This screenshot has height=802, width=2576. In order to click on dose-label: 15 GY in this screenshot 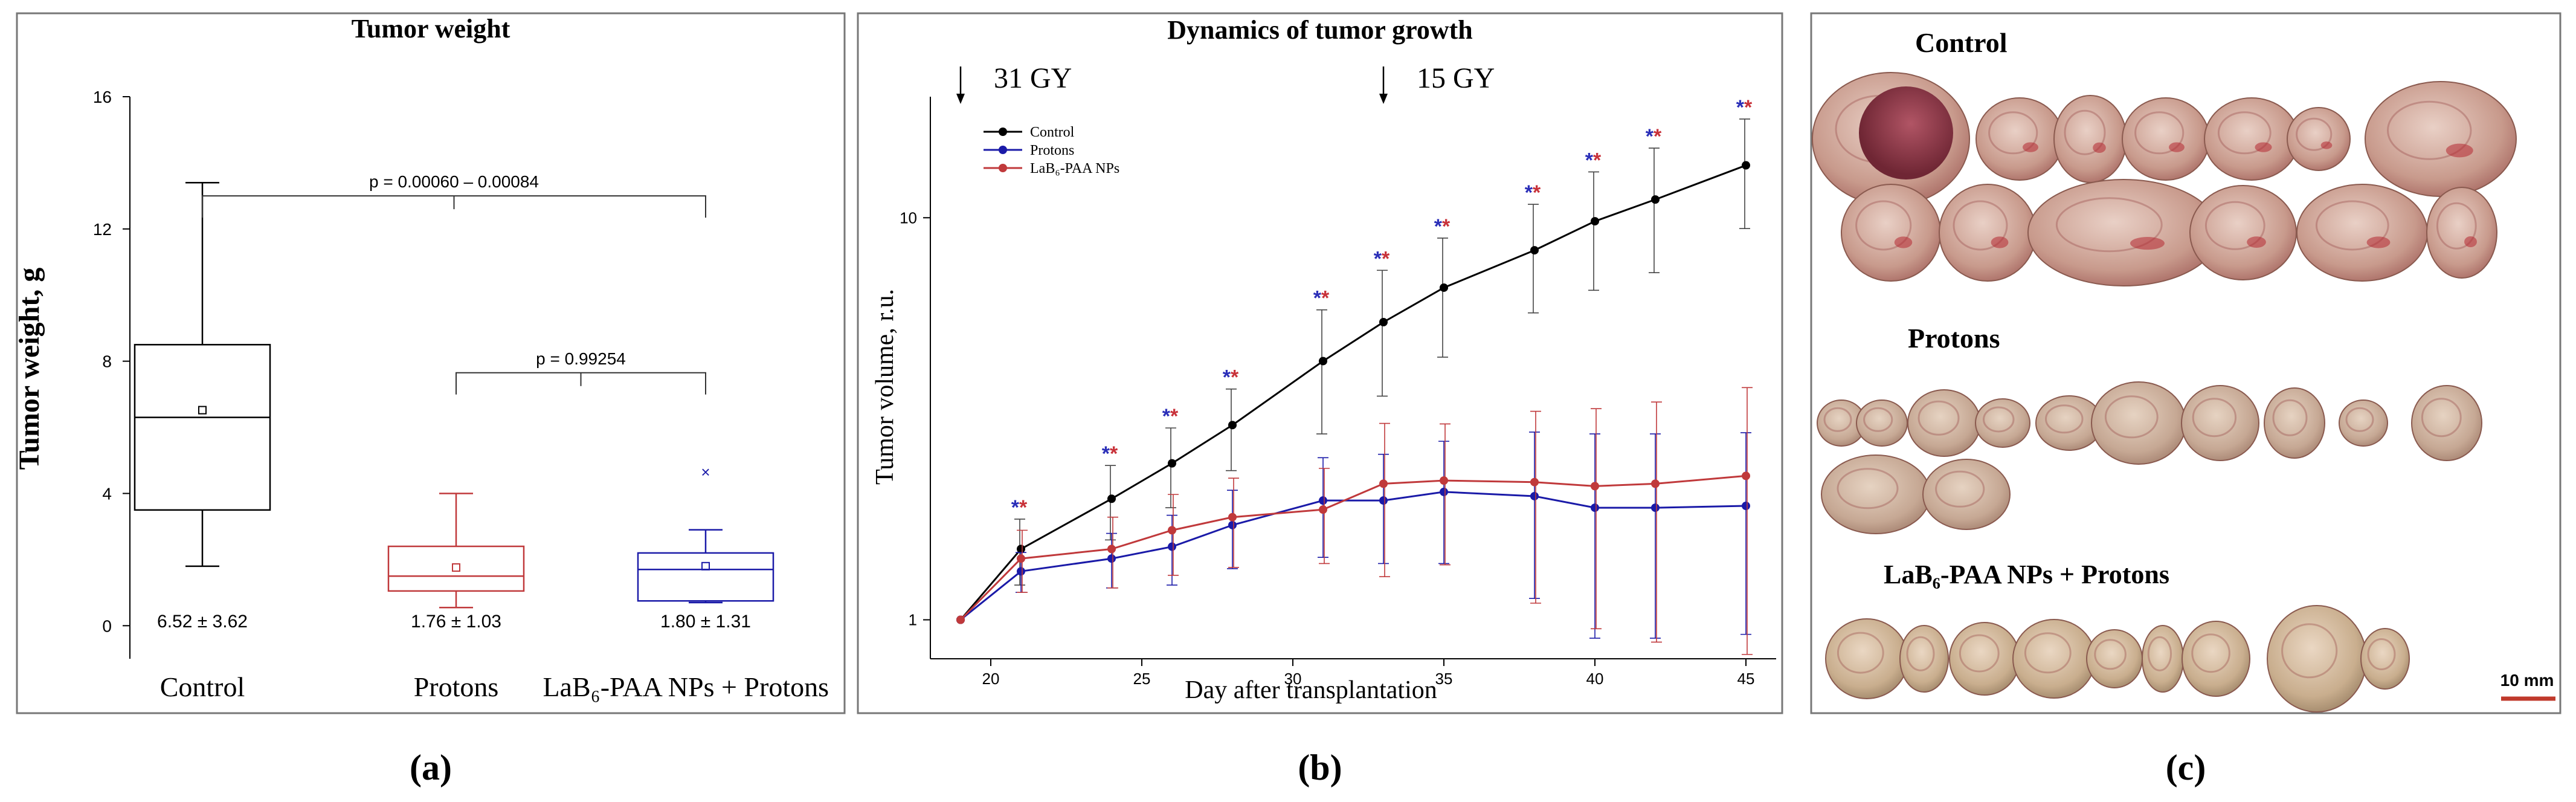, I will do `click(1456, 78)`.